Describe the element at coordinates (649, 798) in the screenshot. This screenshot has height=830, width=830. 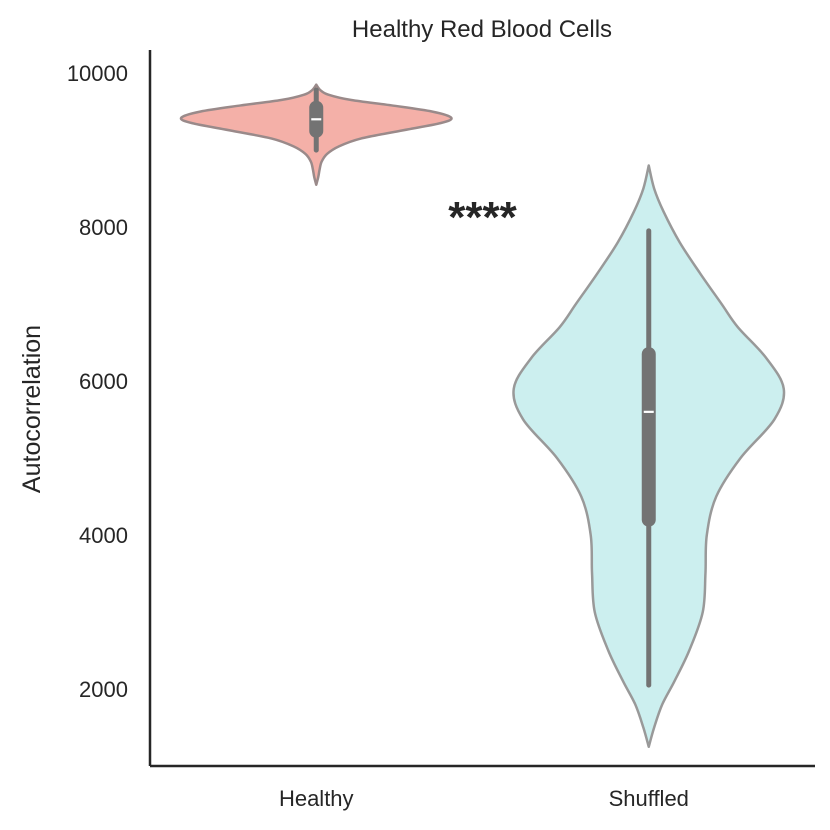
I see `x-tick-label: Shuffled` at that location.